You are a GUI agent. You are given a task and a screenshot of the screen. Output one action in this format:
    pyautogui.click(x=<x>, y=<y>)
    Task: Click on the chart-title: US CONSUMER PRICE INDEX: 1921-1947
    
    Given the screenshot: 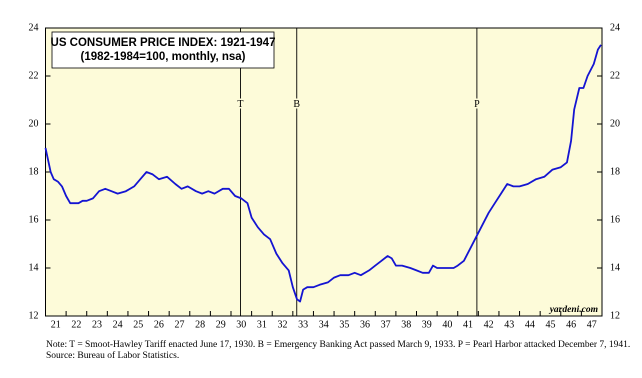 What is the action you would take?
    pyautogui.click(x=163, y=43)
    